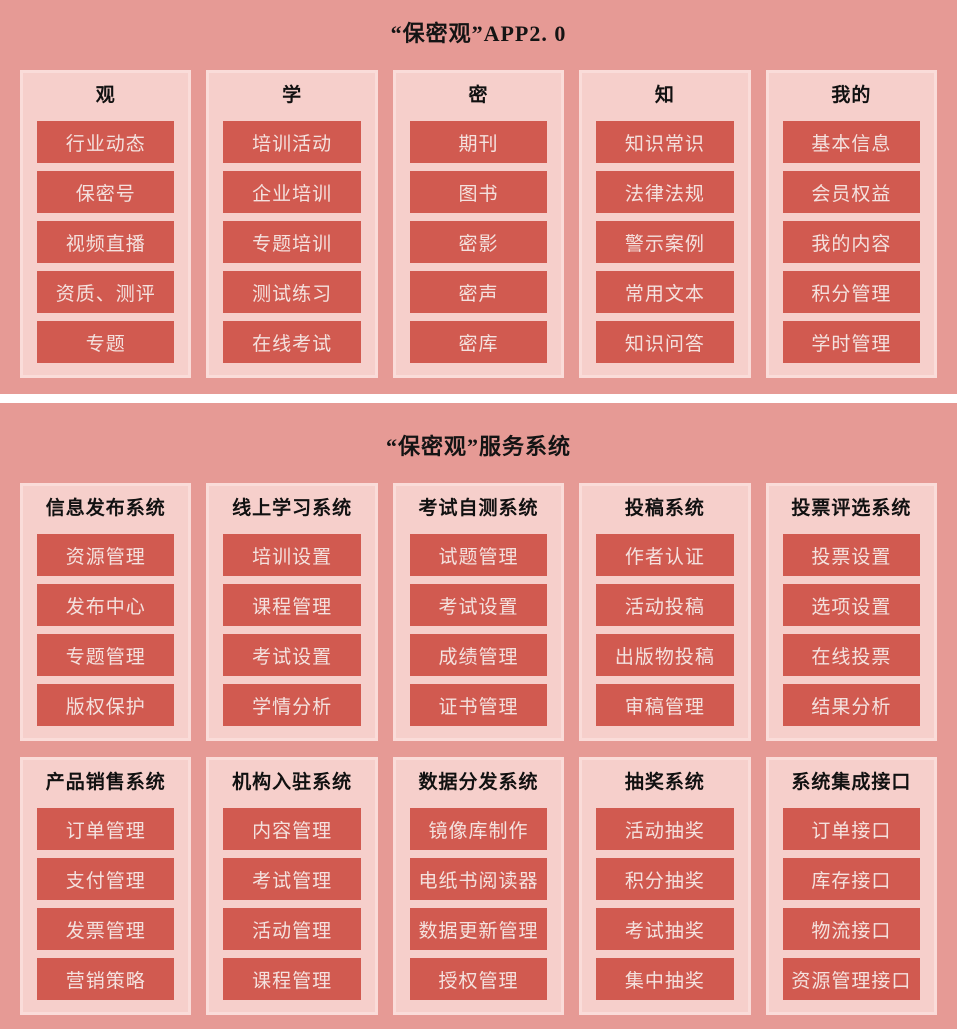 Image resolution: width=957 pixels, height=1029 pixels. What do you see at coordinates (851, 782) in the screenshot?
I see `card-header: 系统集成接口` at bounding box center [851, 782].